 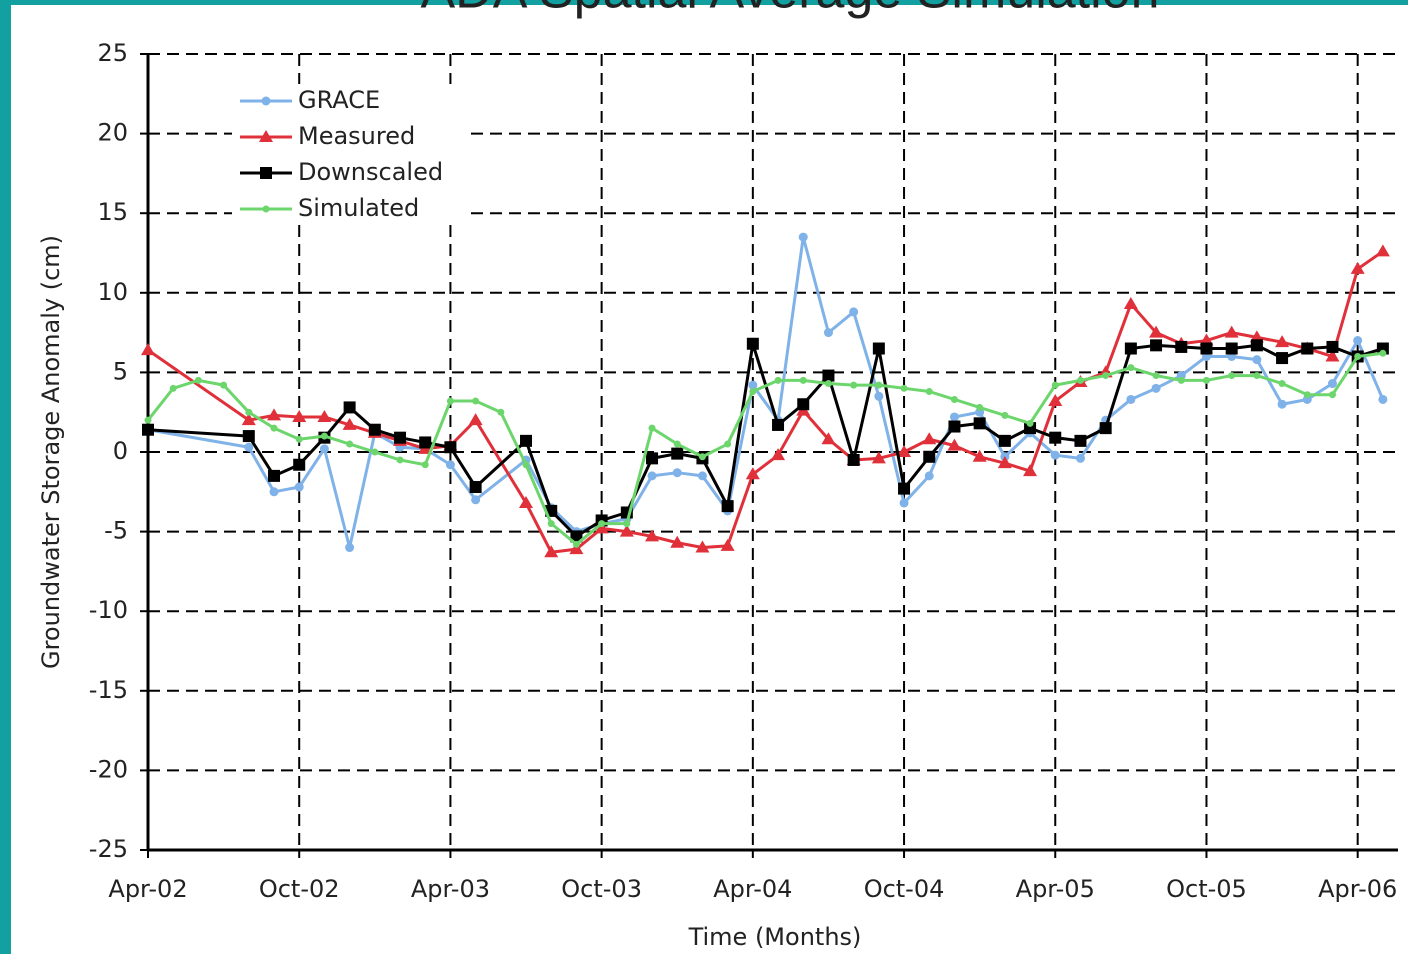 What do you see at coordinates (112, 292) in the screenshot?
I see `y-tick-label: 10` at bounding box center [112, 292].